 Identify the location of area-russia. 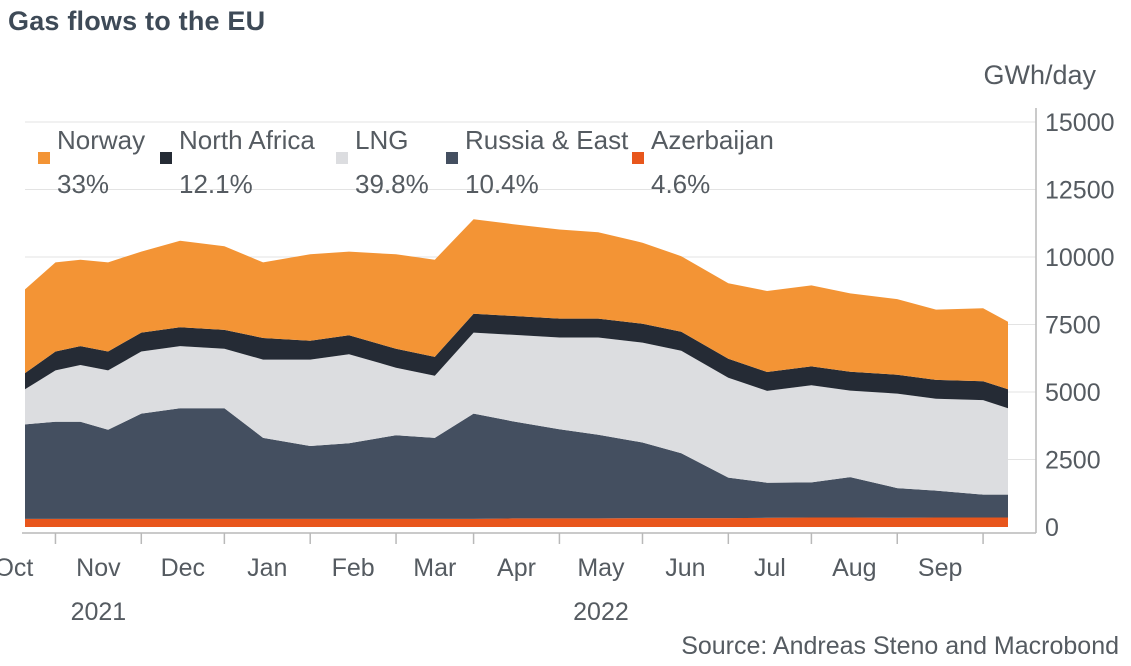
(516, 463).